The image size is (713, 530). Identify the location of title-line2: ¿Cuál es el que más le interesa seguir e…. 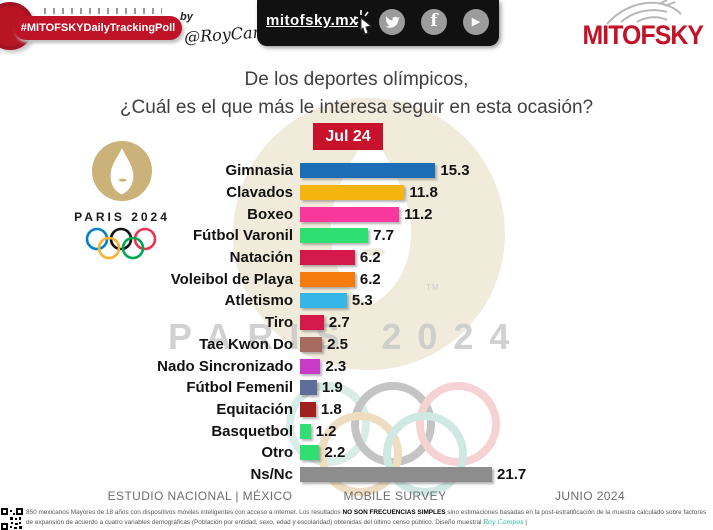
(356, 107).